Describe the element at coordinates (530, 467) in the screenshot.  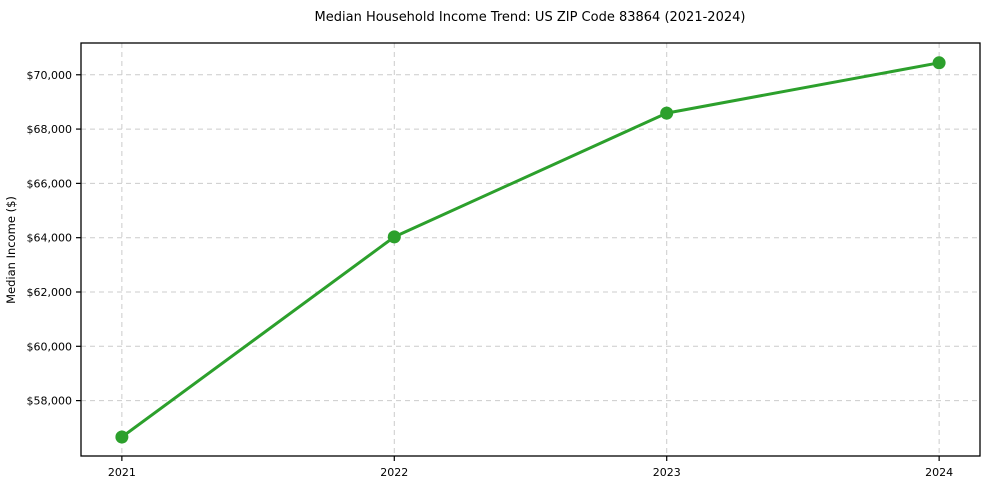
I see `x-axis: 2021 2022 2023 2024` at that location.